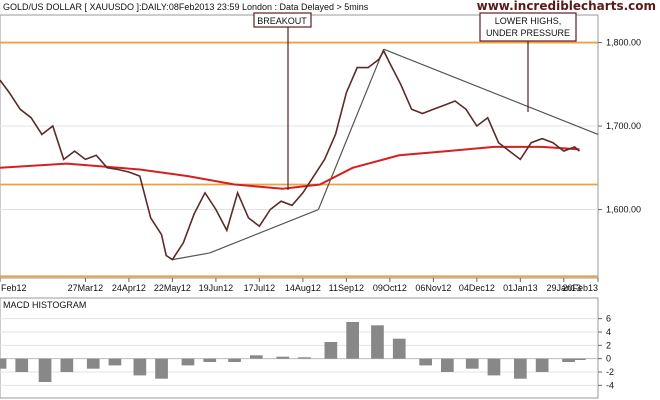  What do you see at coordinates (260, 288) in the screenshot?
I see `x-tick-label: 17Jul12` at bounding box center [260, 288].